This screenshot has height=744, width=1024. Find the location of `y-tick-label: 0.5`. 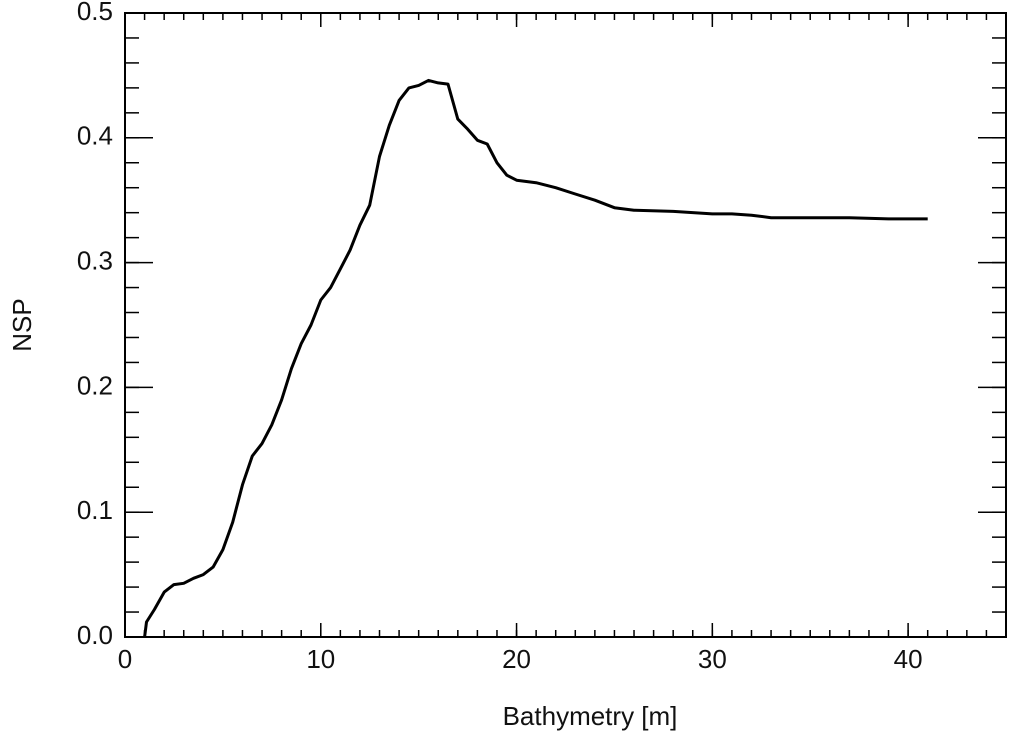

y-tick-label: 0.5 is located at coordinates (95, 13).